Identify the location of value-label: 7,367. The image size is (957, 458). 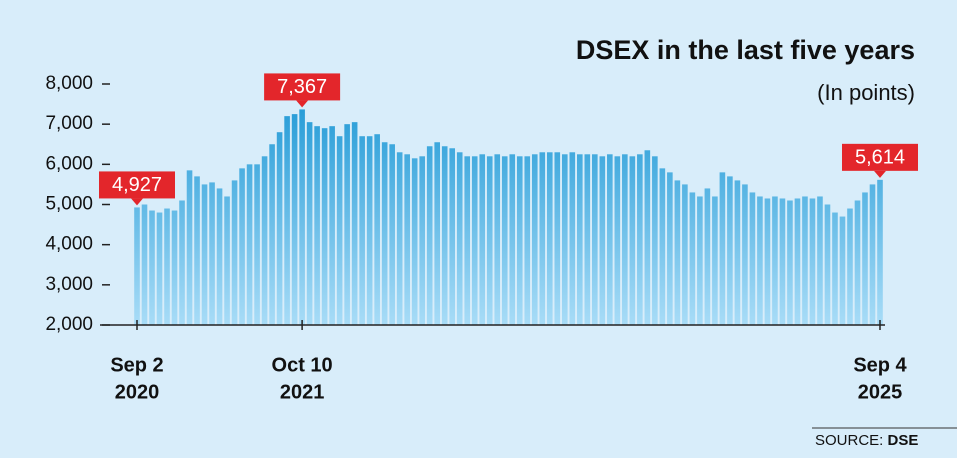
(302, 87).